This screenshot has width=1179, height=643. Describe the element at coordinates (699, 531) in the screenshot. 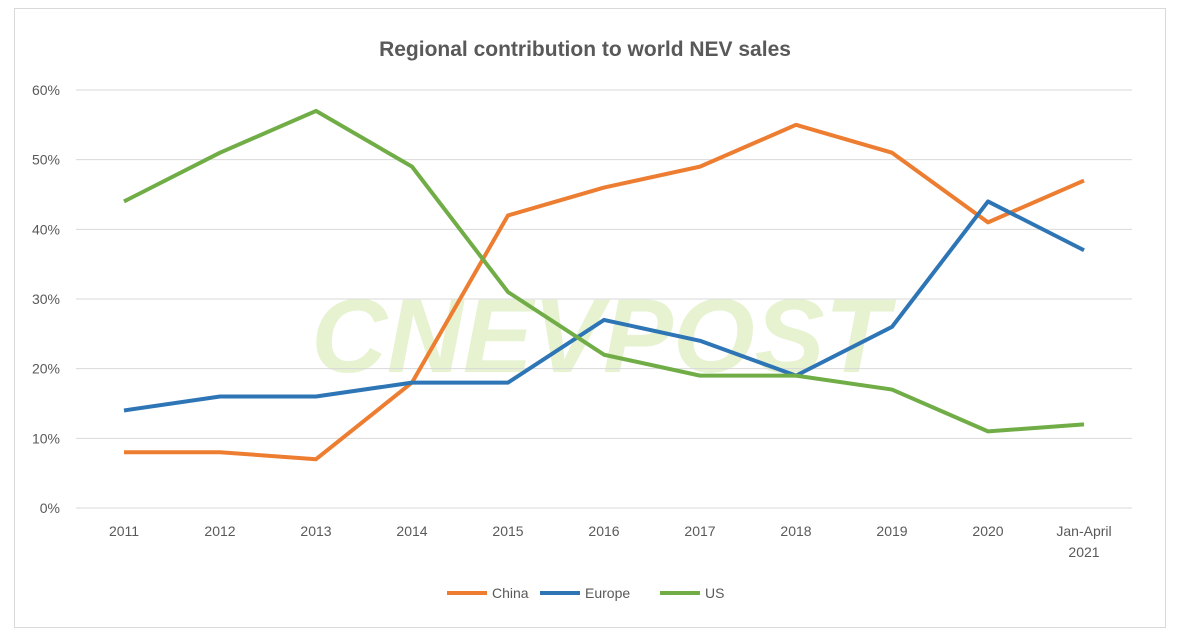

I see `x-tick-label: 2017` at that location.